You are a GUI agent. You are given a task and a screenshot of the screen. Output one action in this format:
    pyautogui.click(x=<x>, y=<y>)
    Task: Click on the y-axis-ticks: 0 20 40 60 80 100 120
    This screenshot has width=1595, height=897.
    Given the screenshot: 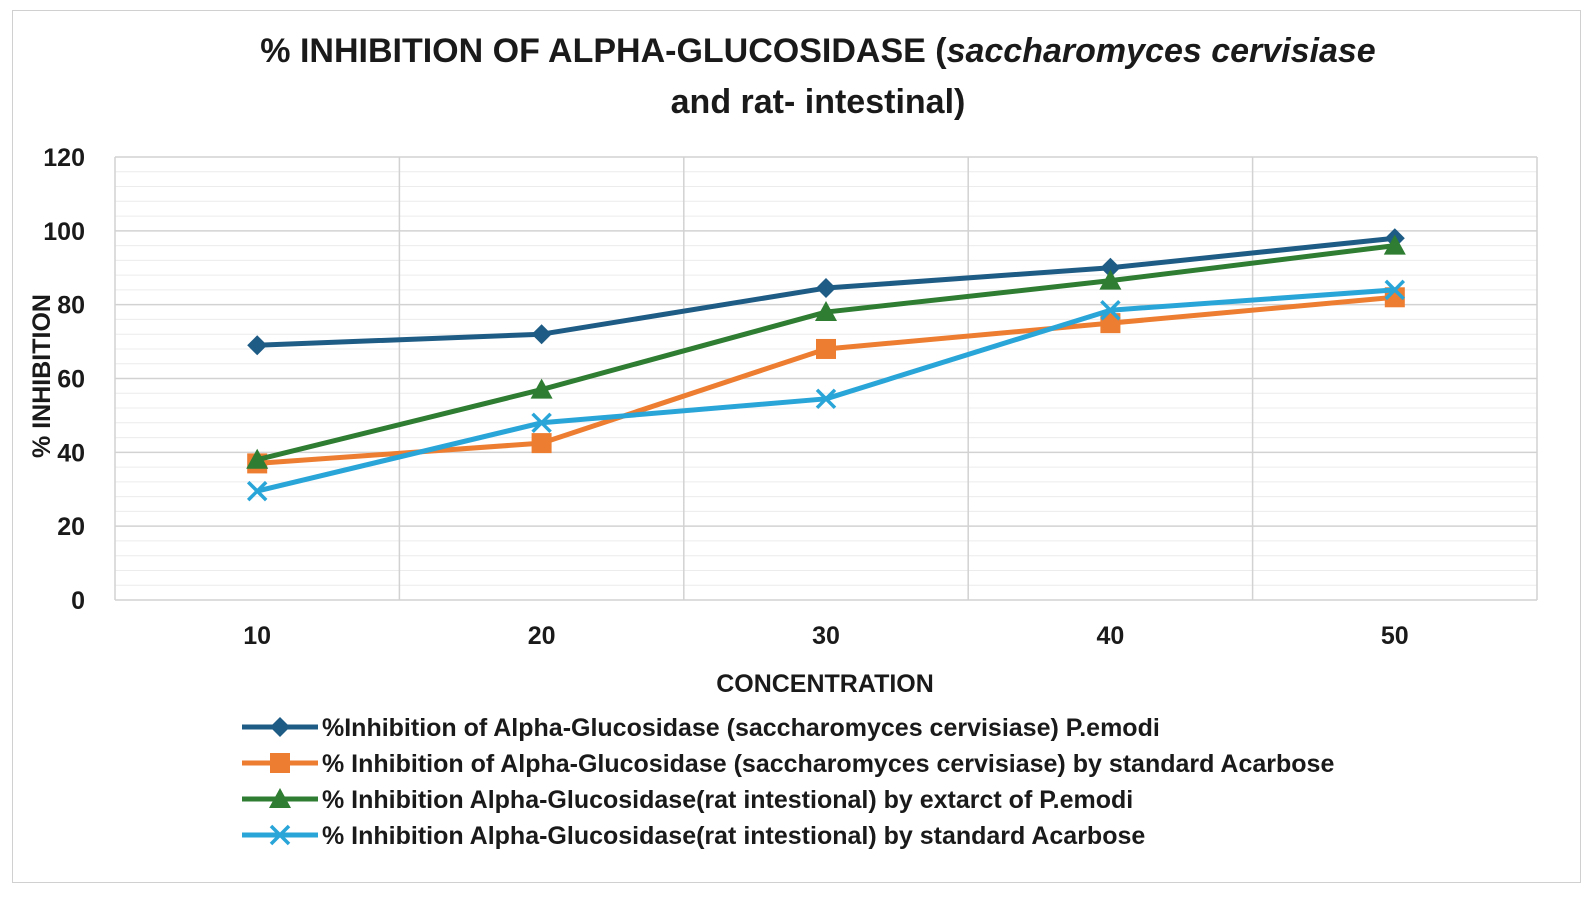 What is the action you would take?
    pyautogui.click(x=64, y=379)
    